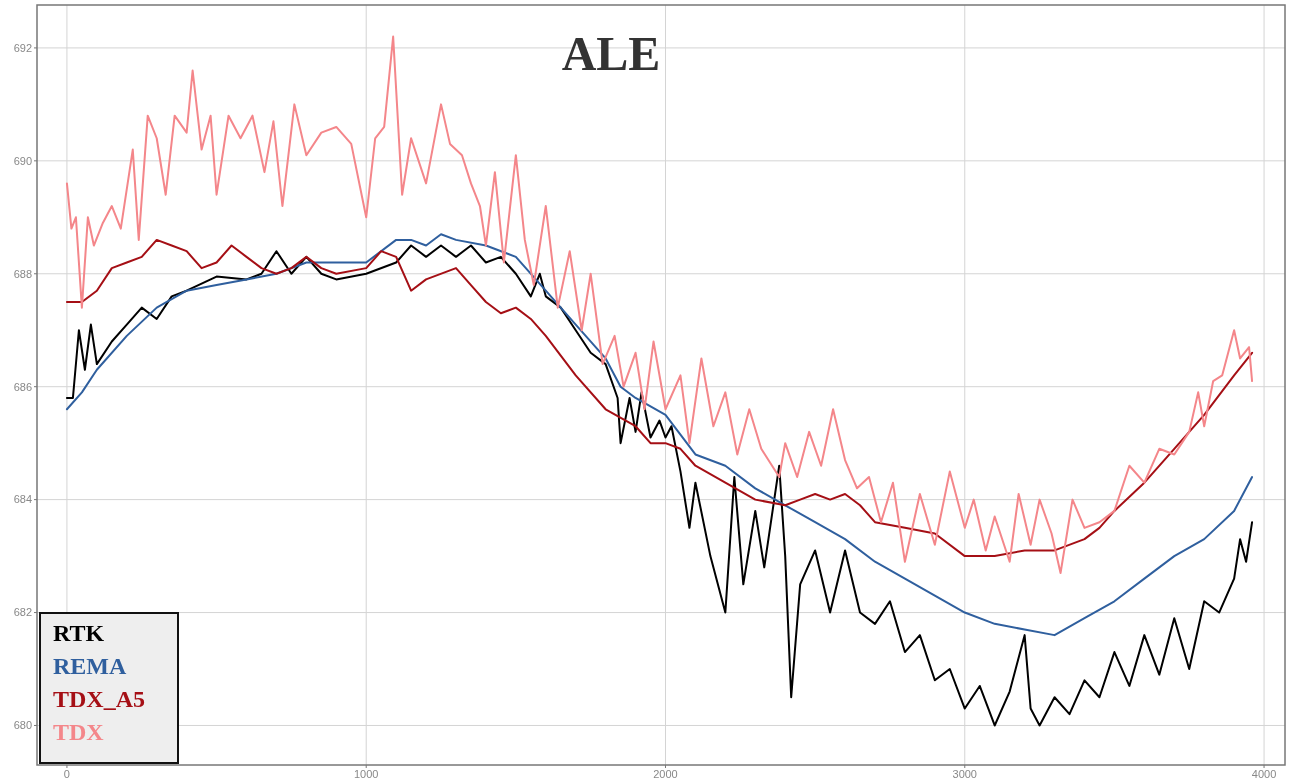  What do you see at coordinates (66, 774) in the screenshot?
I see `x-tick-label: 0` at bounding box center [66, 774].